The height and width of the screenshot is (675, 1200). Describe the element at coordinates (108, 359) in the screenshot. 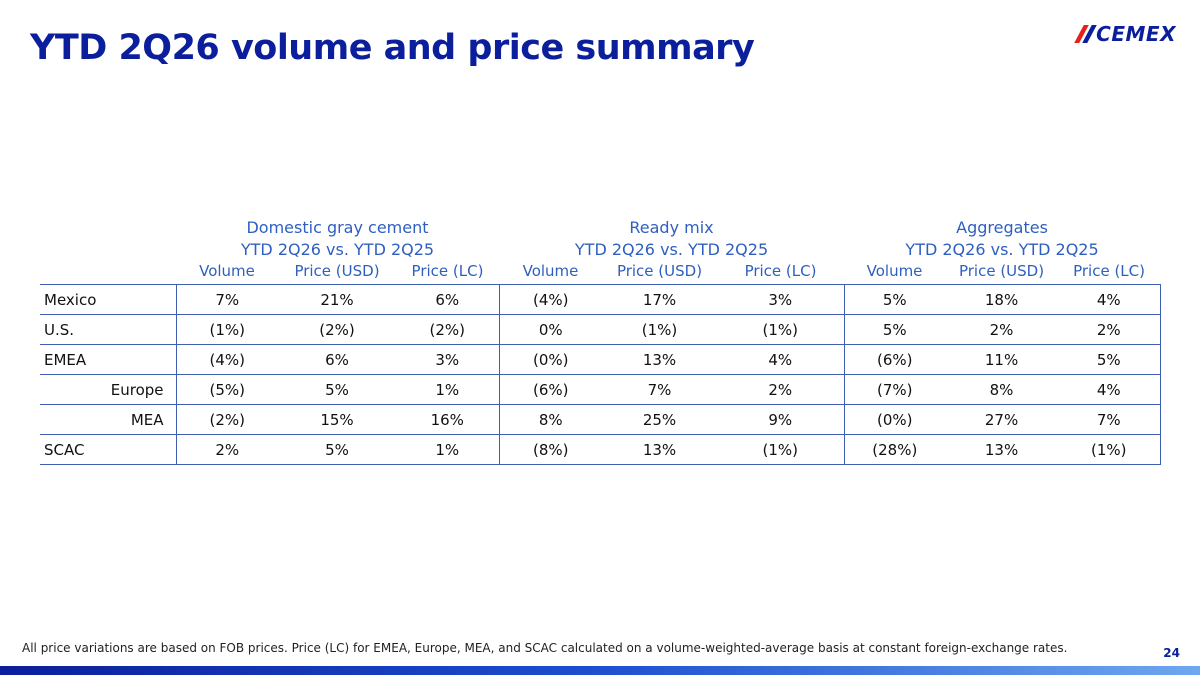

I see `row-label: EMEA` at that location.